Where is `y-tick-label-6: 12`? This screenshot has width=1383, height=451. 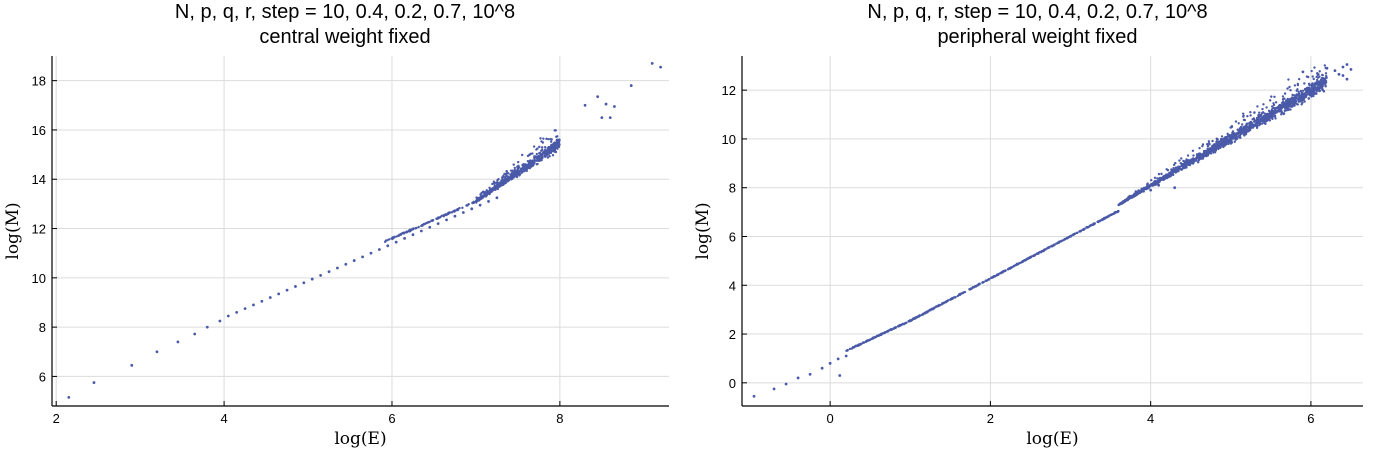 y-tick-label-6: 12 is located at coordinates (729, 90).